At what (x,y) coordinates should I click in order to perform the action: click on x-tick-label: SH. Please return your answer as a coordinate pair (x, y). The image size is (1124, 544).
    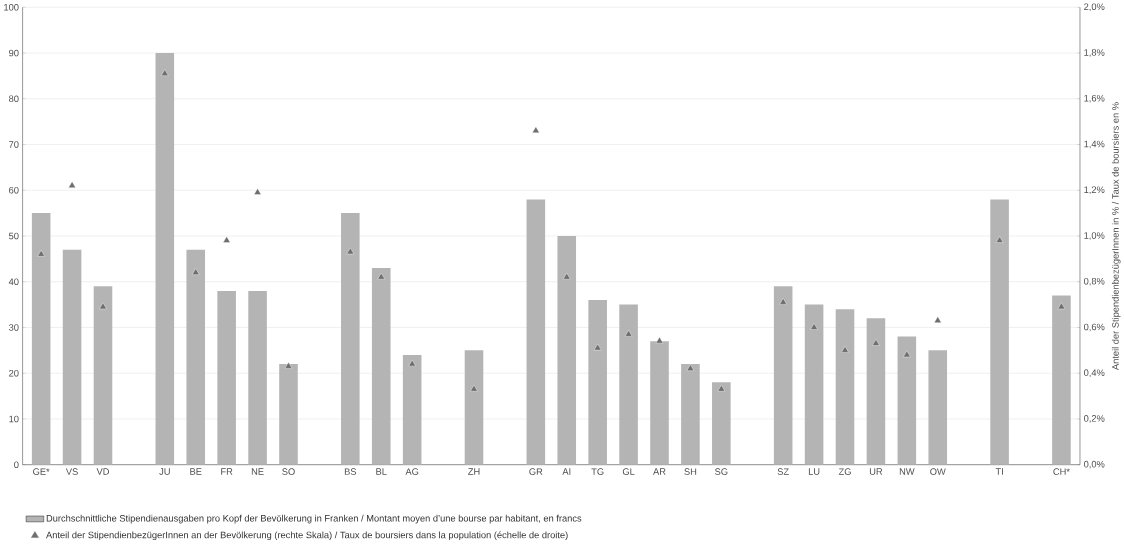
    Looking at the image, I should click on (690, 472).